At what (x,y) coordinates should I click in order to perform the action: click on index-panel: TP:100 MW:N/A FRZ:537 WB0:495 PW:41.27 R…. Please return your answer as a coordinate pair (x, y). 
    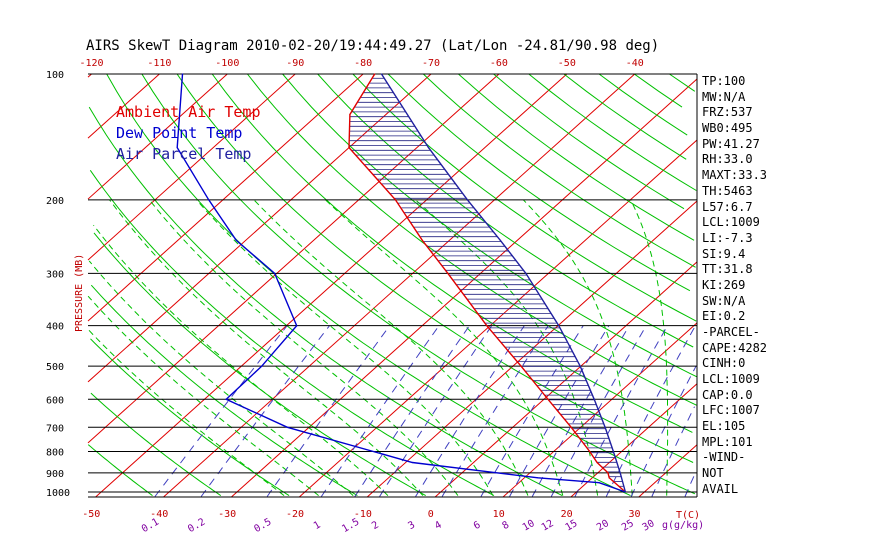
    Looking at the image, I should click on (734, 285).